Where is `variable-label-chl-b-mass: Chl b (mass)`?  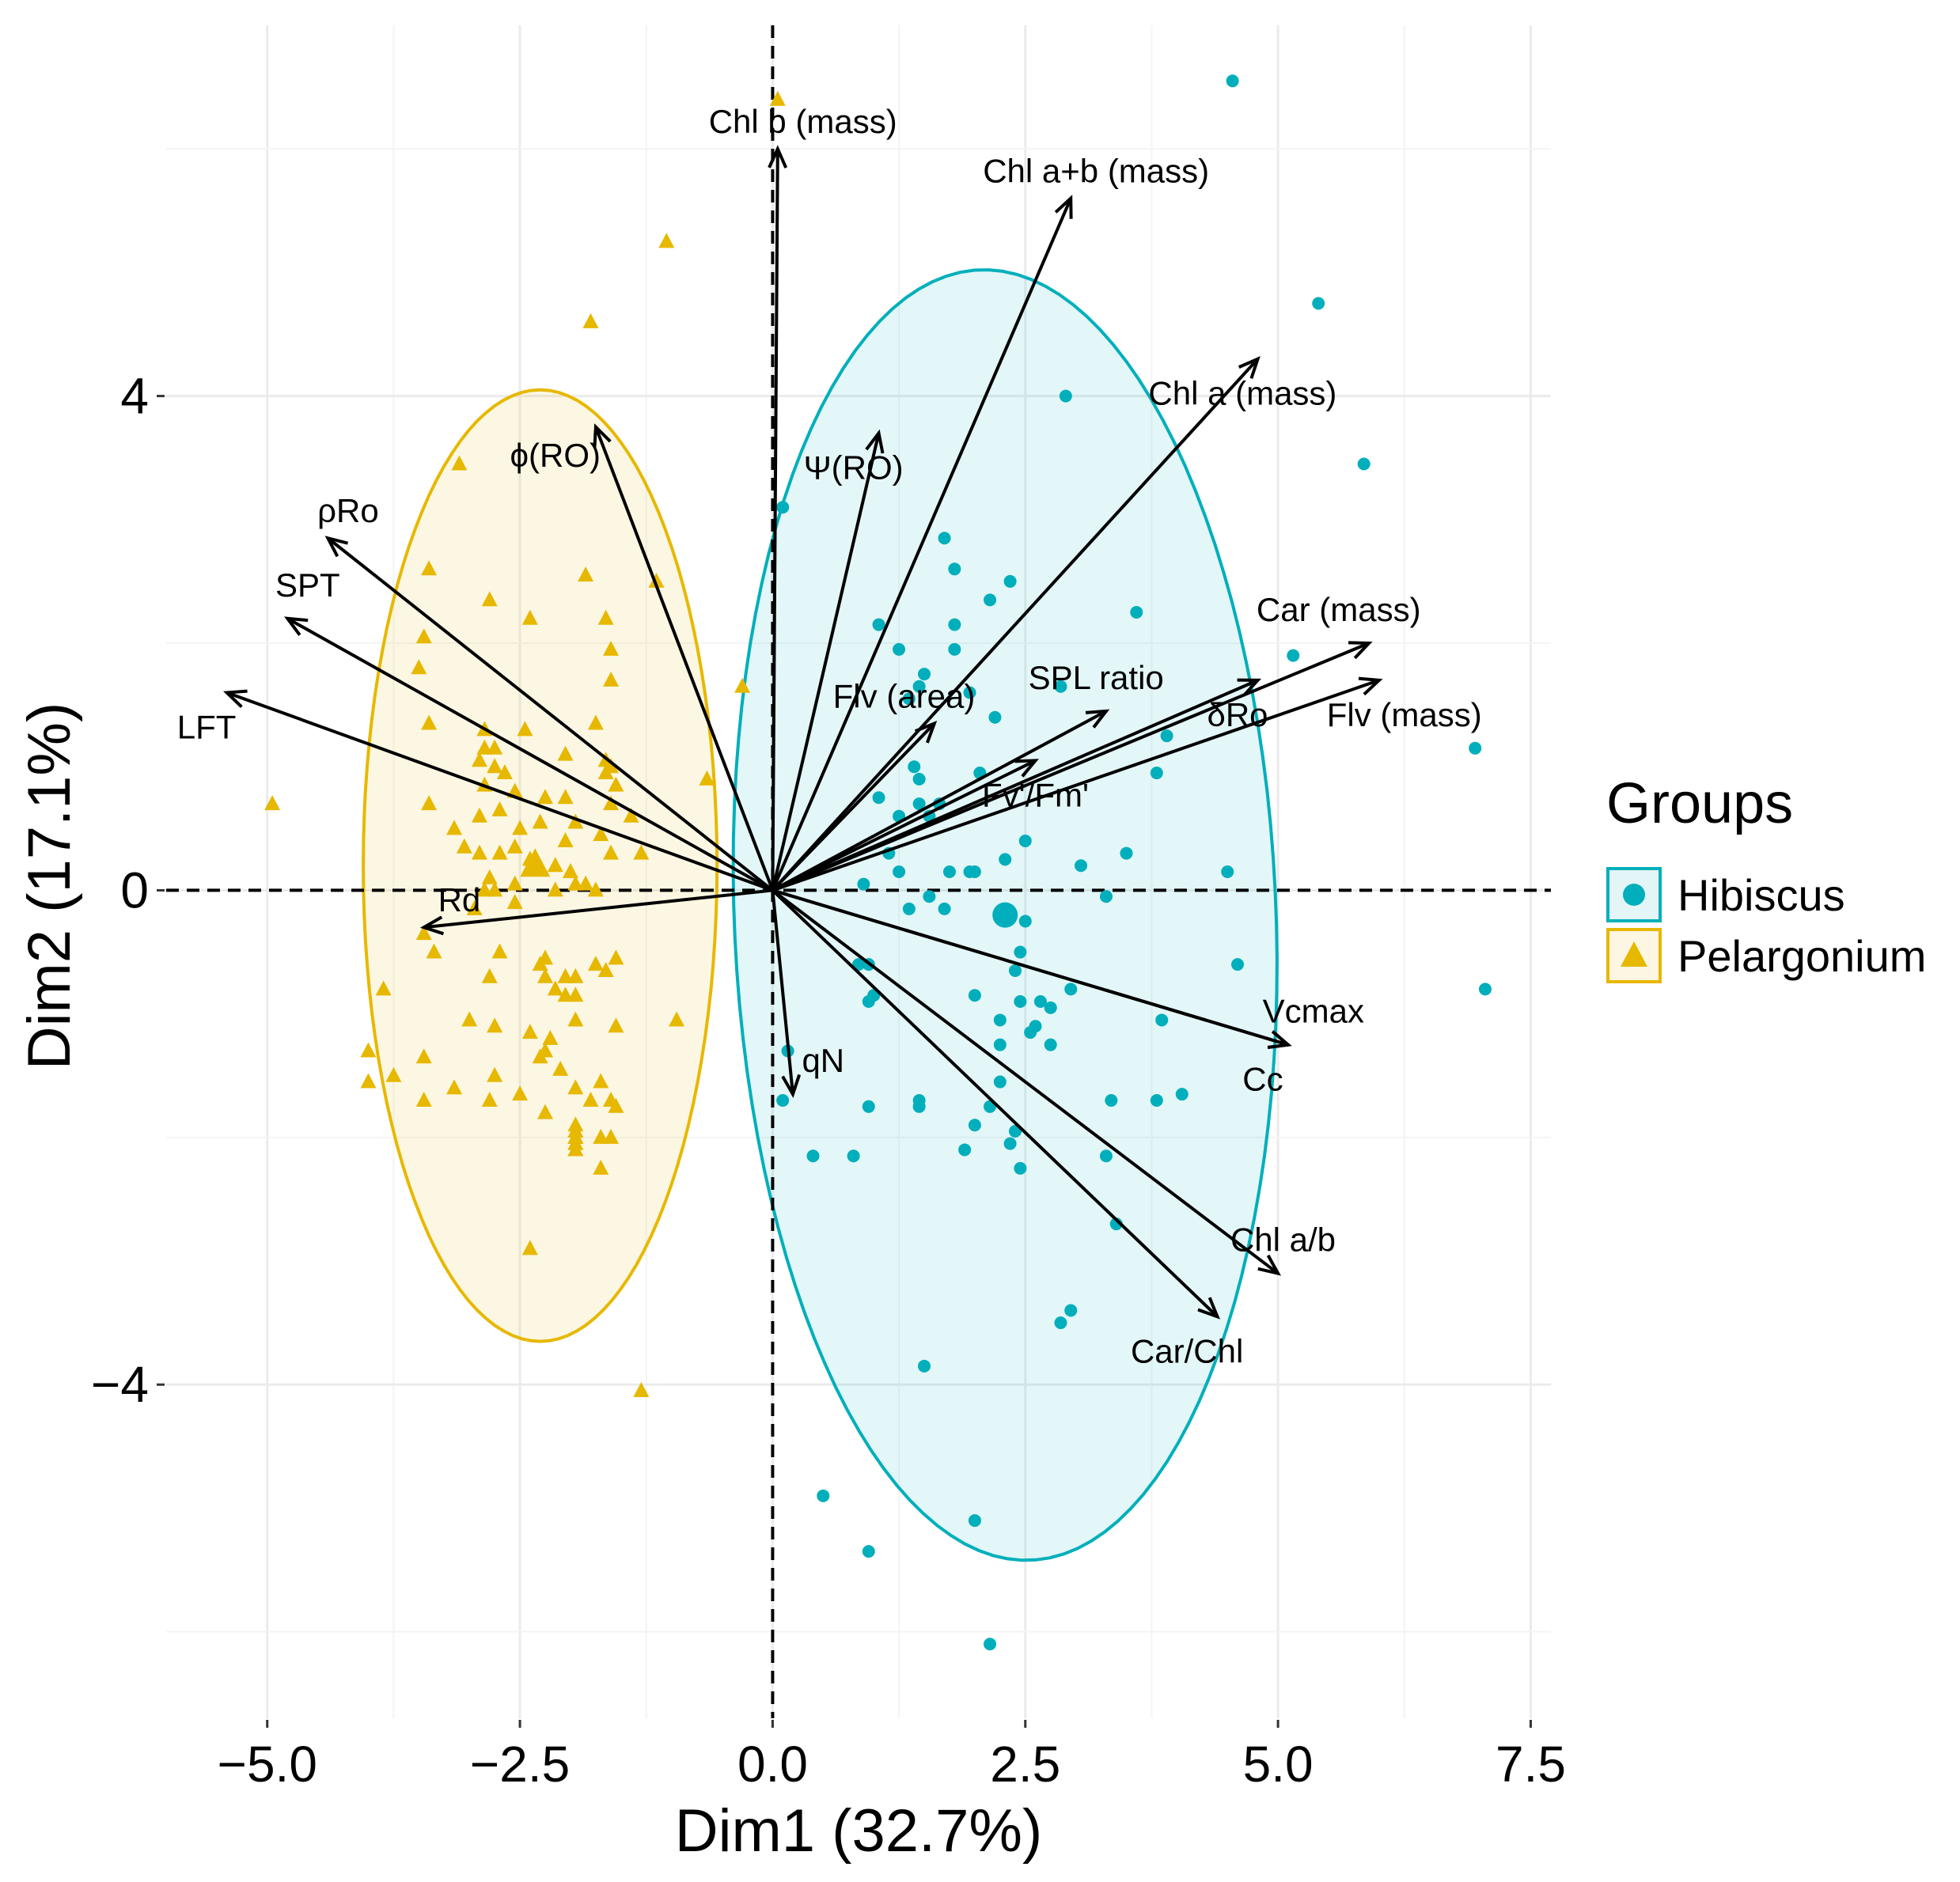
variable-label-chl-b-mass: Chl b (mass) is located at coordinates (803, 121).